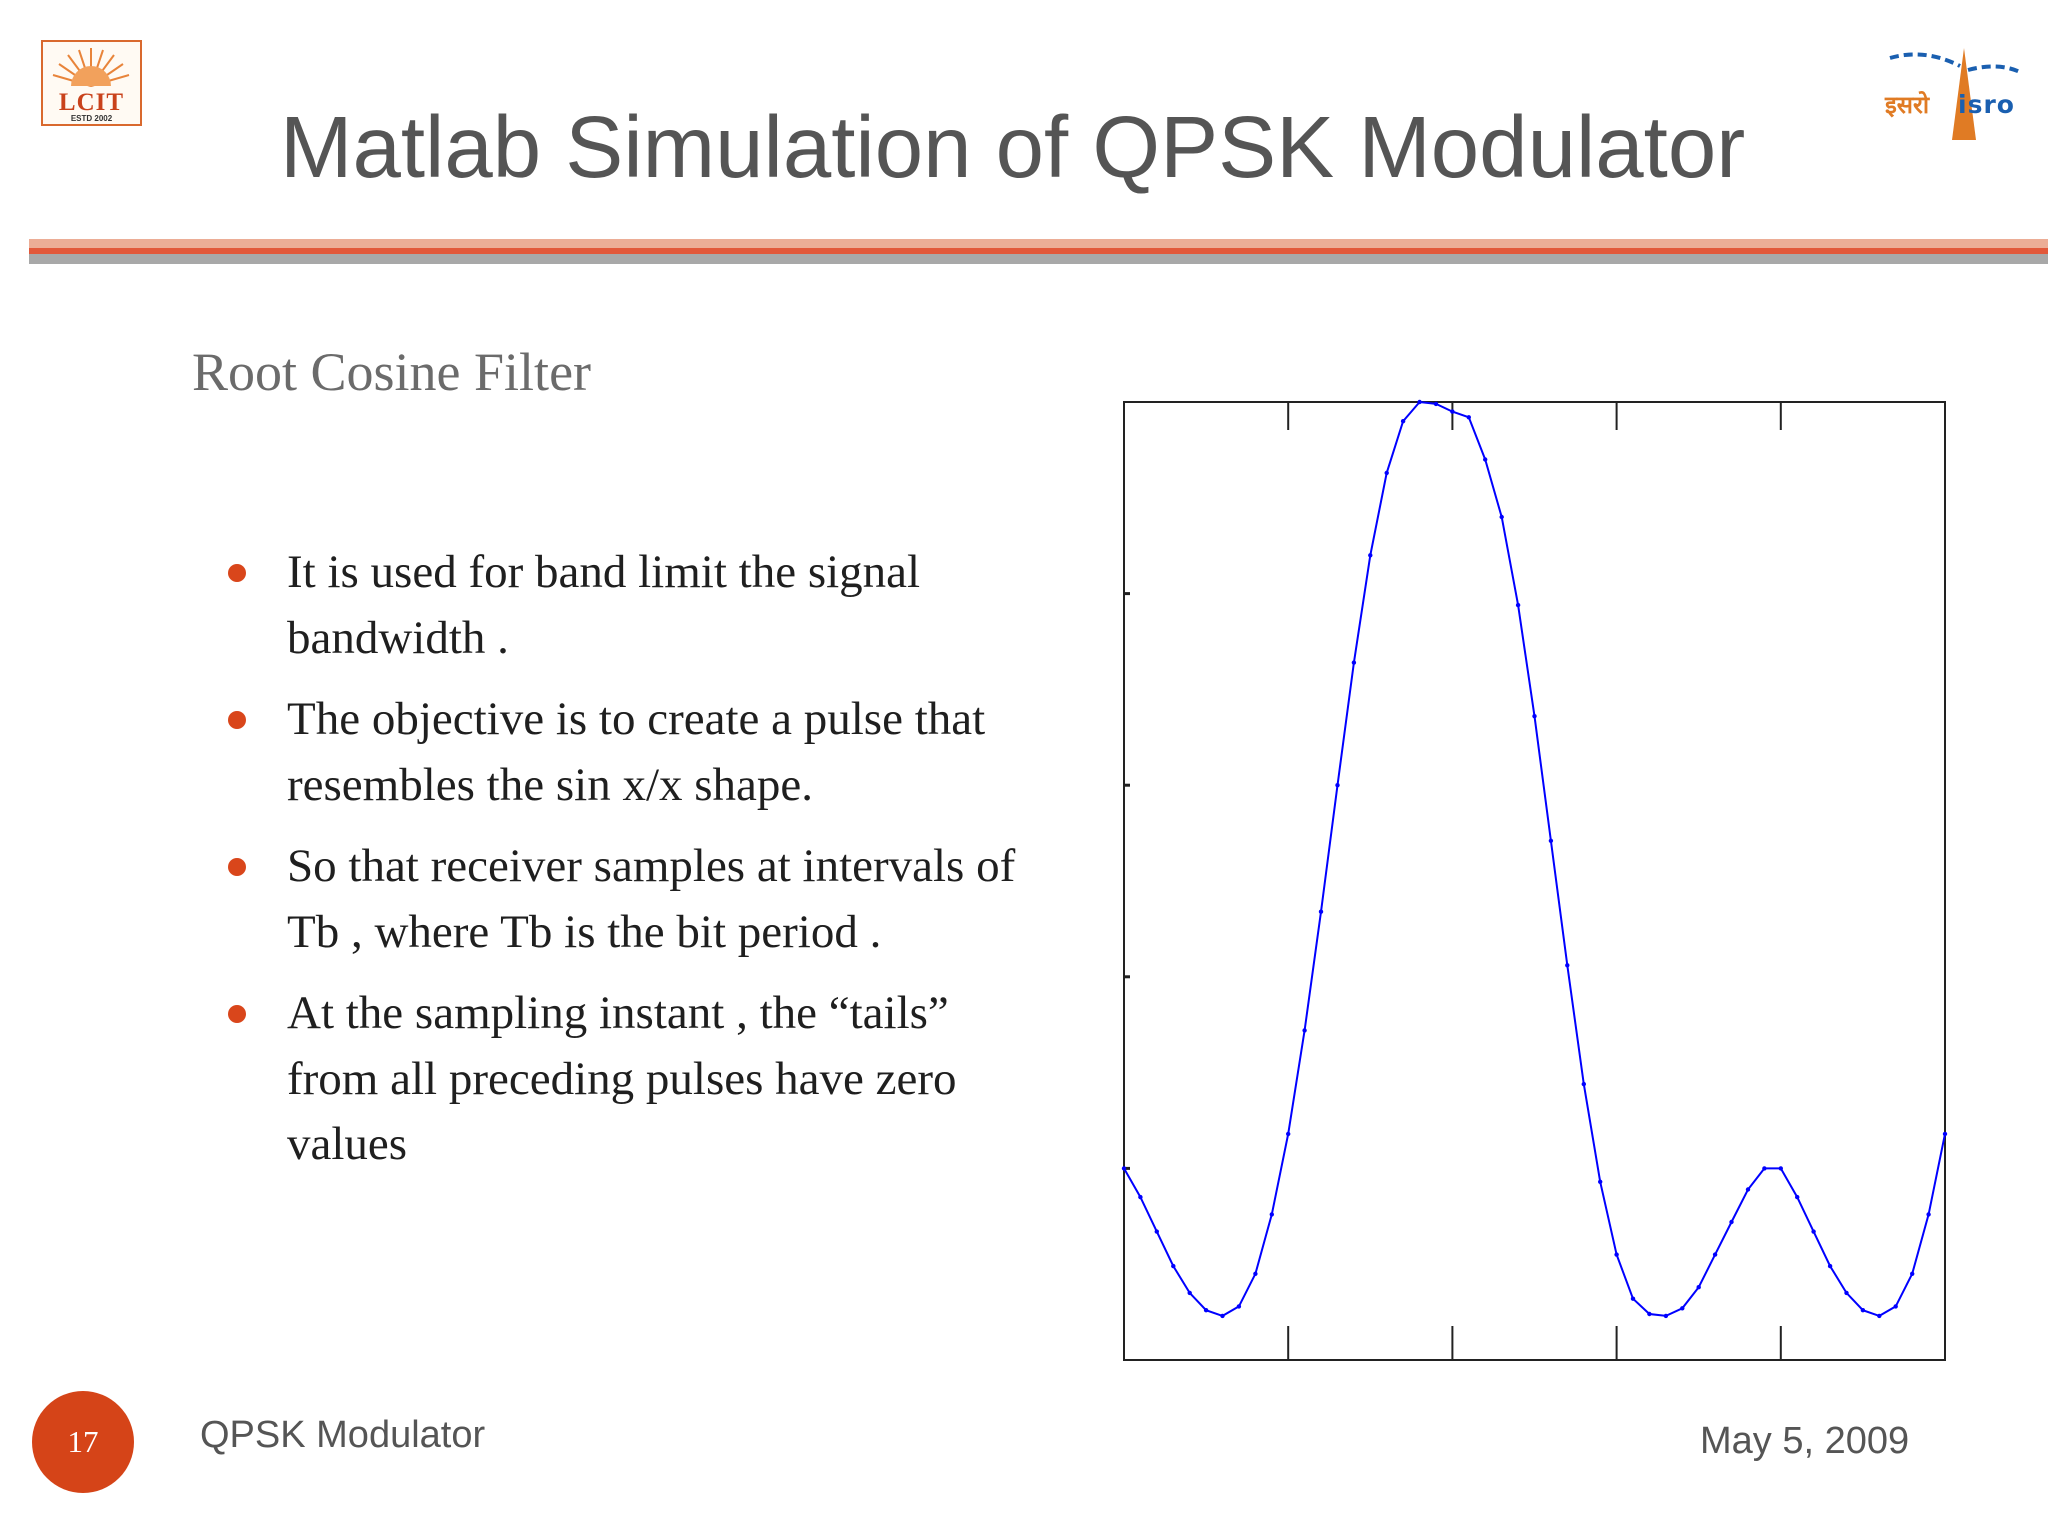  Describe the element at coordinates (1038, 251) in the screenshot. I see `header-rule-accent` at that location.